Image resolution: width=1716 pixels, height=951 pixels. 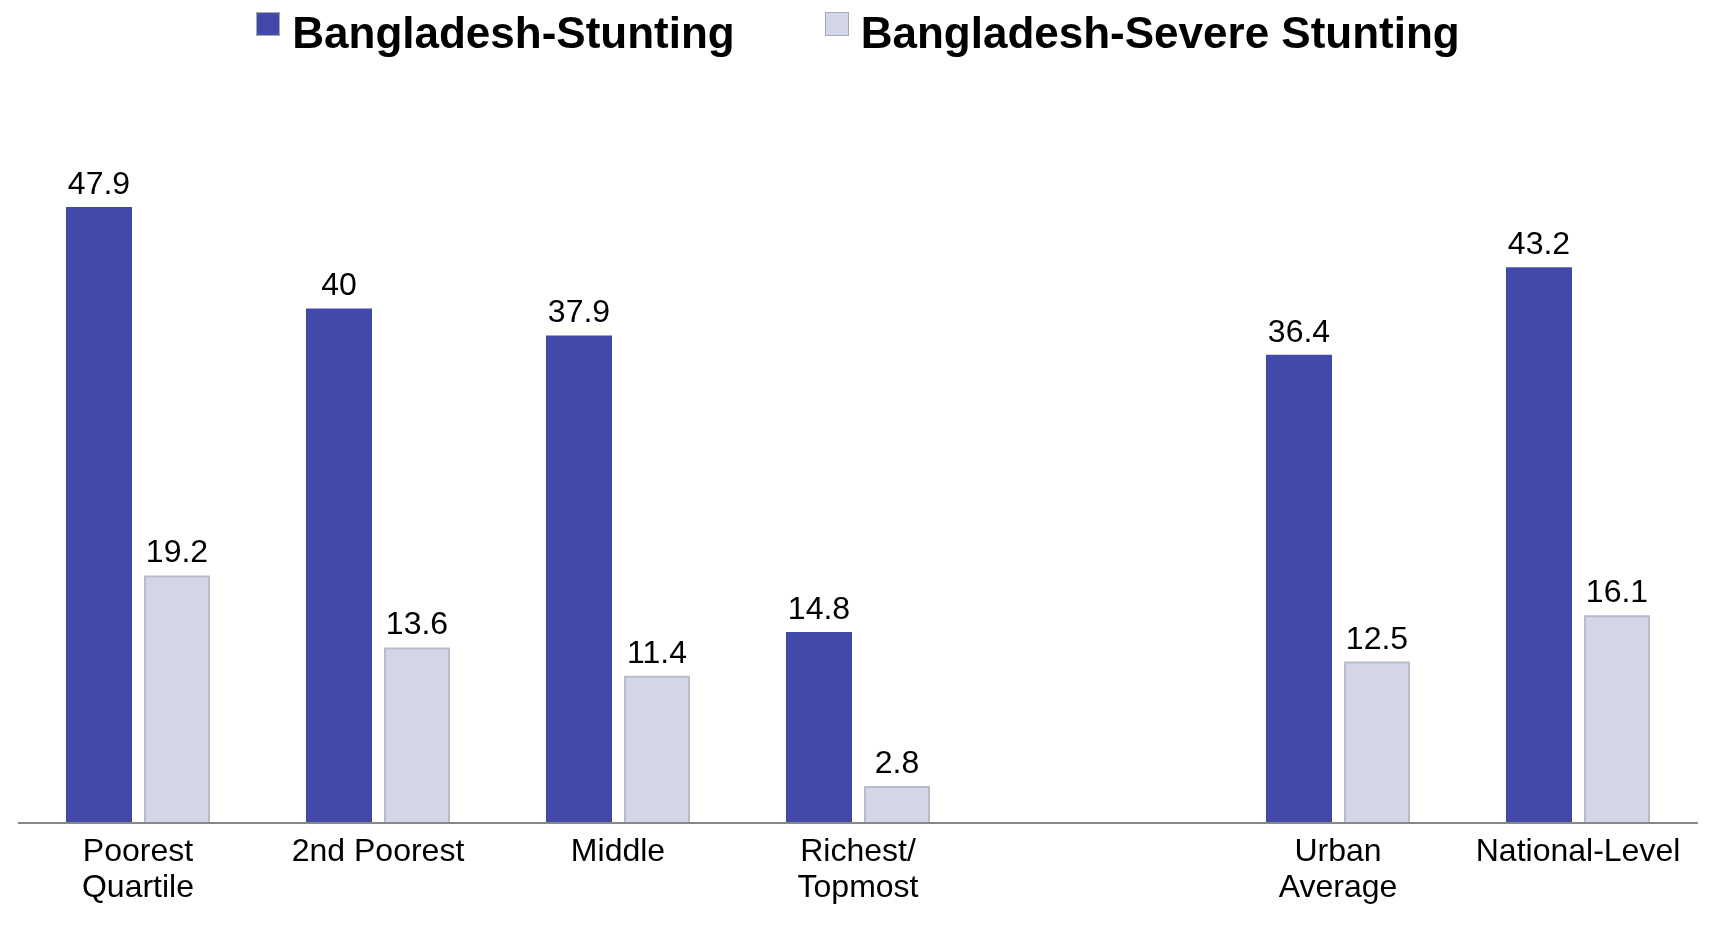 I want to click on data-label: 11.4, so click(x=657, y=651).